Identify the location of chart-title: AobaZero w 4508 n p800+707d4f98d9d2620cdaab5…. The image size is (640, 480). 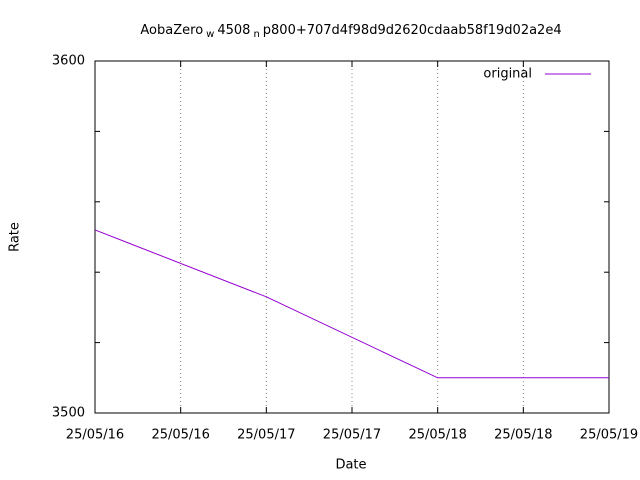
(350, 32).